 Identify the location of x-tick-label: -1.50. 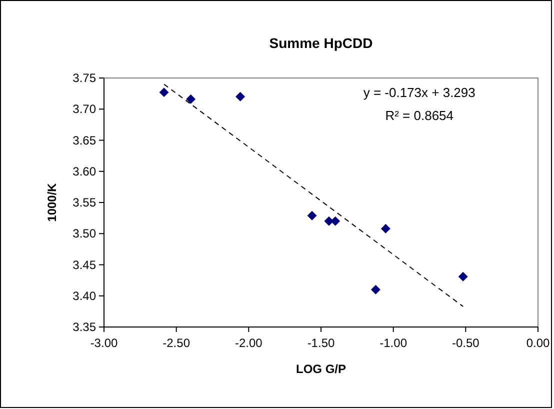
(321, 343).